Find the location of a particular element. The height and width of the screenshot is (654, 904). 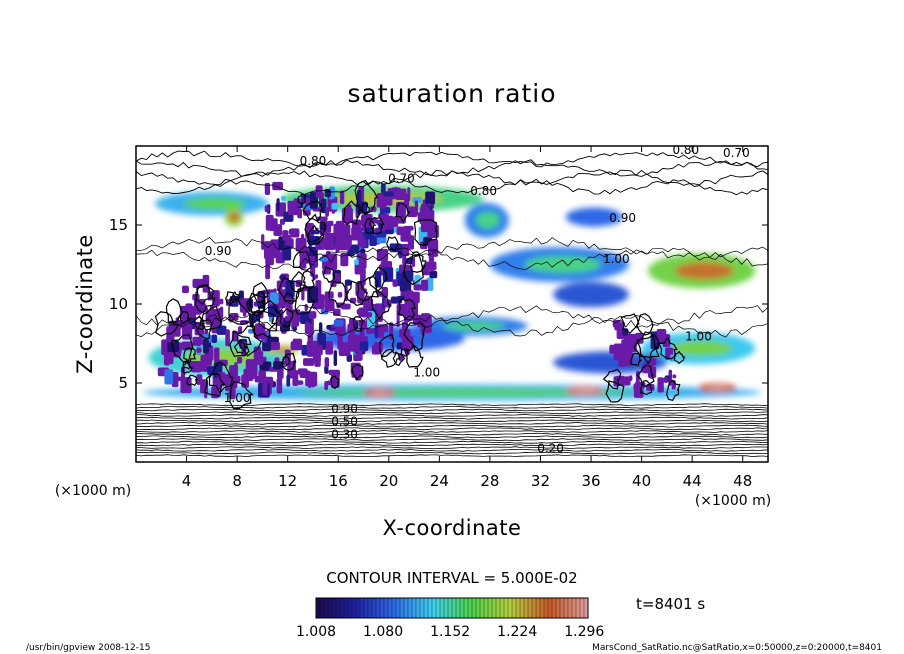

x-tick-label: 12 is located at coordinates (287, 481).